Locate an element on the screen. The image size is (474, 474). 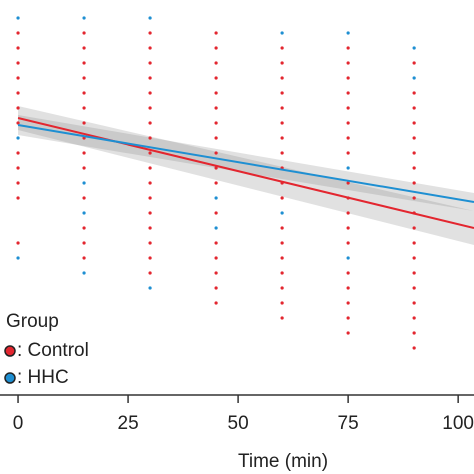
x-tick-label: 75 is located at coordinates (348, 423).